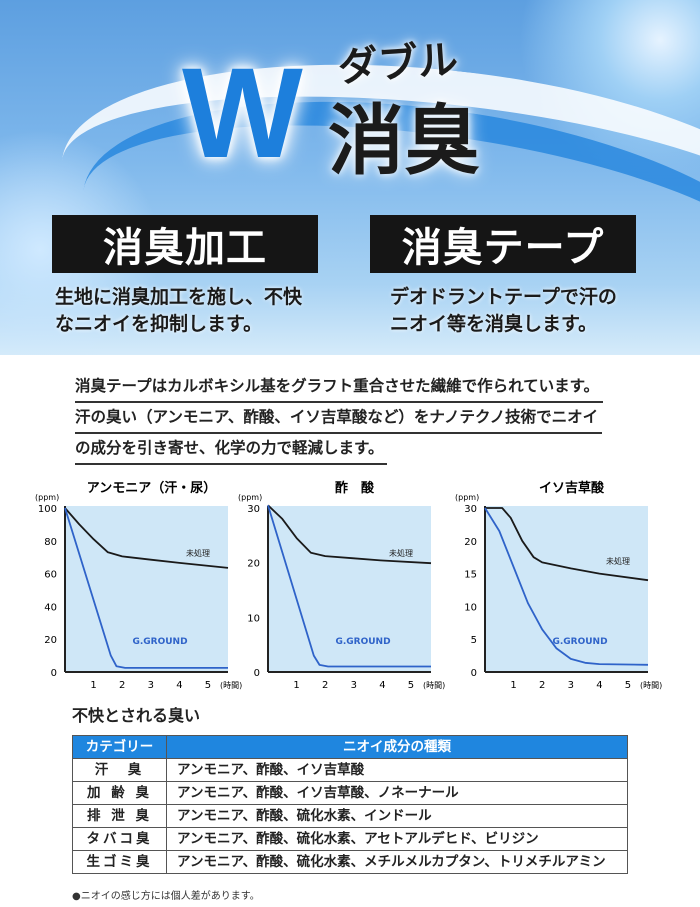 This screenshot has width=700, height=907. I want to click on table-header: カテゴリー ニオイ成分の種類, so click(350, 747).